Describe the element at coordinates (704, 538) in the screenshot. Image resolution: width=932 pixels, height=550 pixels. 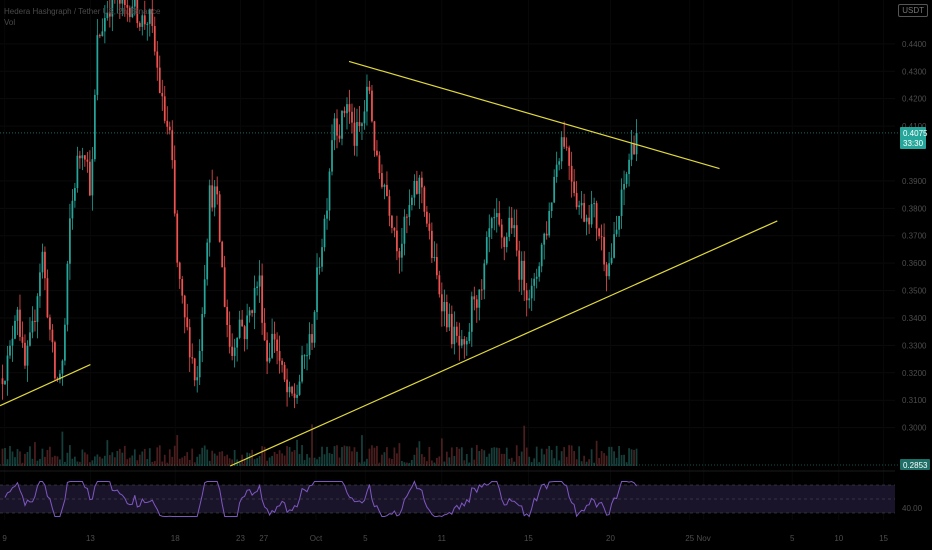
I see `time-tick-label: Nov` at that location.